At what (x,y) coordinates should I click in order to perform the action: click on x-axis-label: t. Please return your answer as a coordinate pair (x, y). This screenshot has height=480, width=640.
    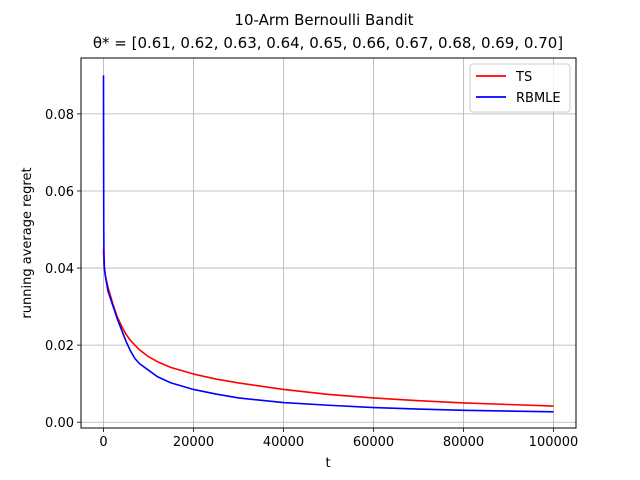
    Looking at the image, I should click on (327, 463).